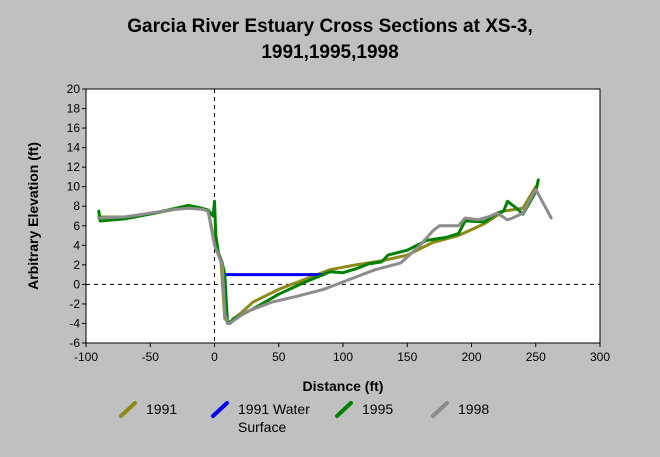  Describe the element at coordinates (471, 357) in the screenshot. I see `x-tick-label: 200` at that location.